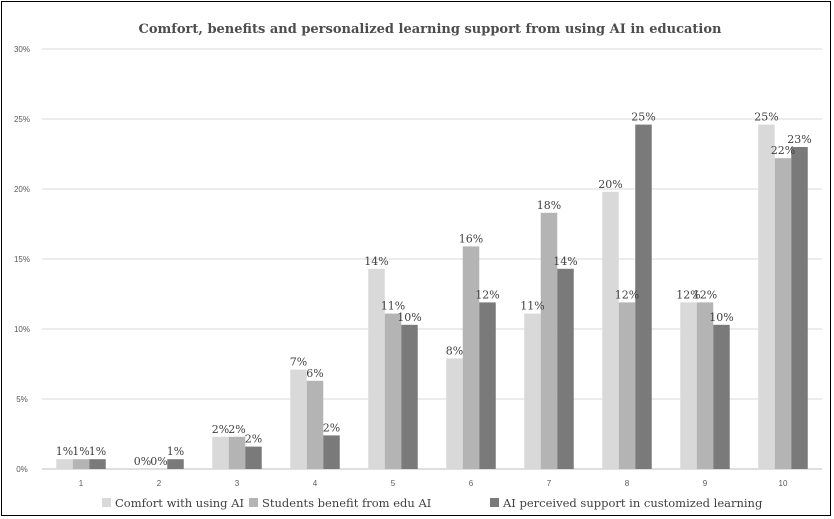  Describe the element at coordinates (471, 238) in the screenshot. I see `data-label: 16%` at that location.